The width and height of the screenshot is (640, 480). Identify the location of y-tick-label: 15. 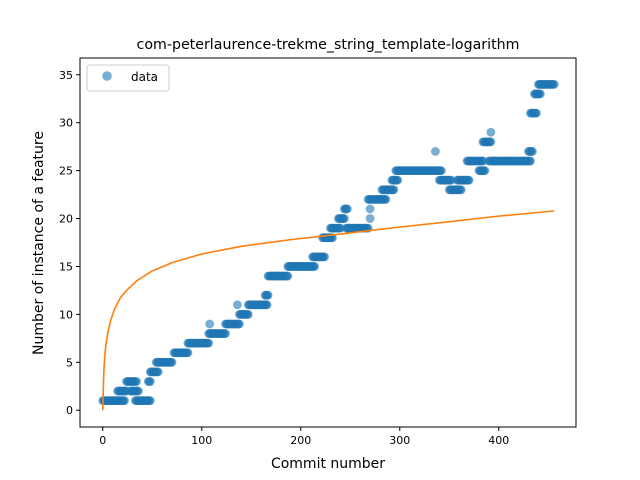
(66, 266).